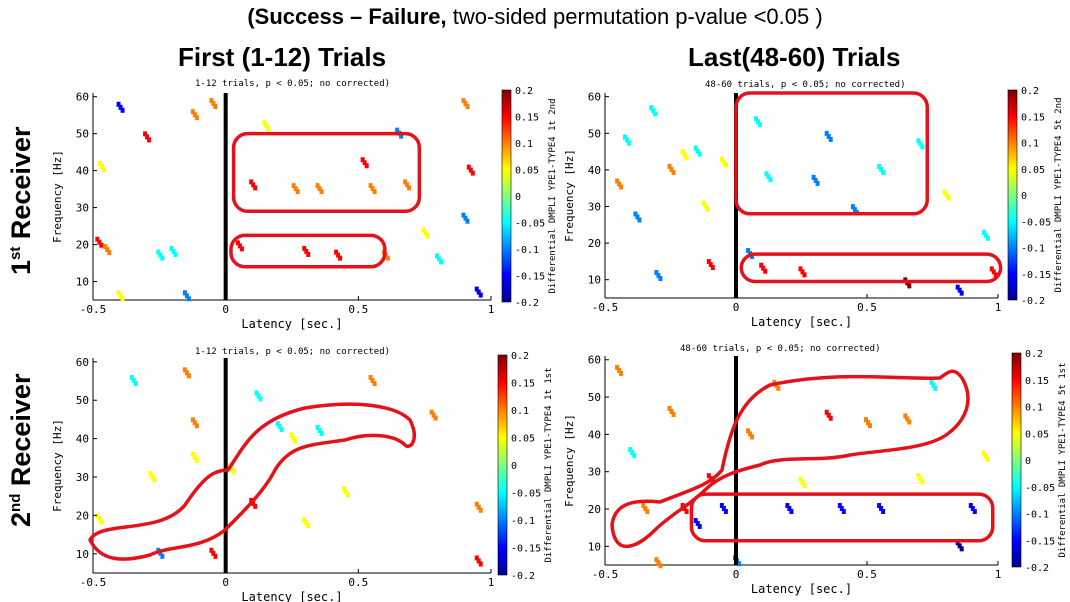 Image resolution: width=1070 pixels, height=602 pixels. I want to click on colorbar-label: Differential DMPLI YPE1-TYPE4 5t 2nd, so click(1059, 194).